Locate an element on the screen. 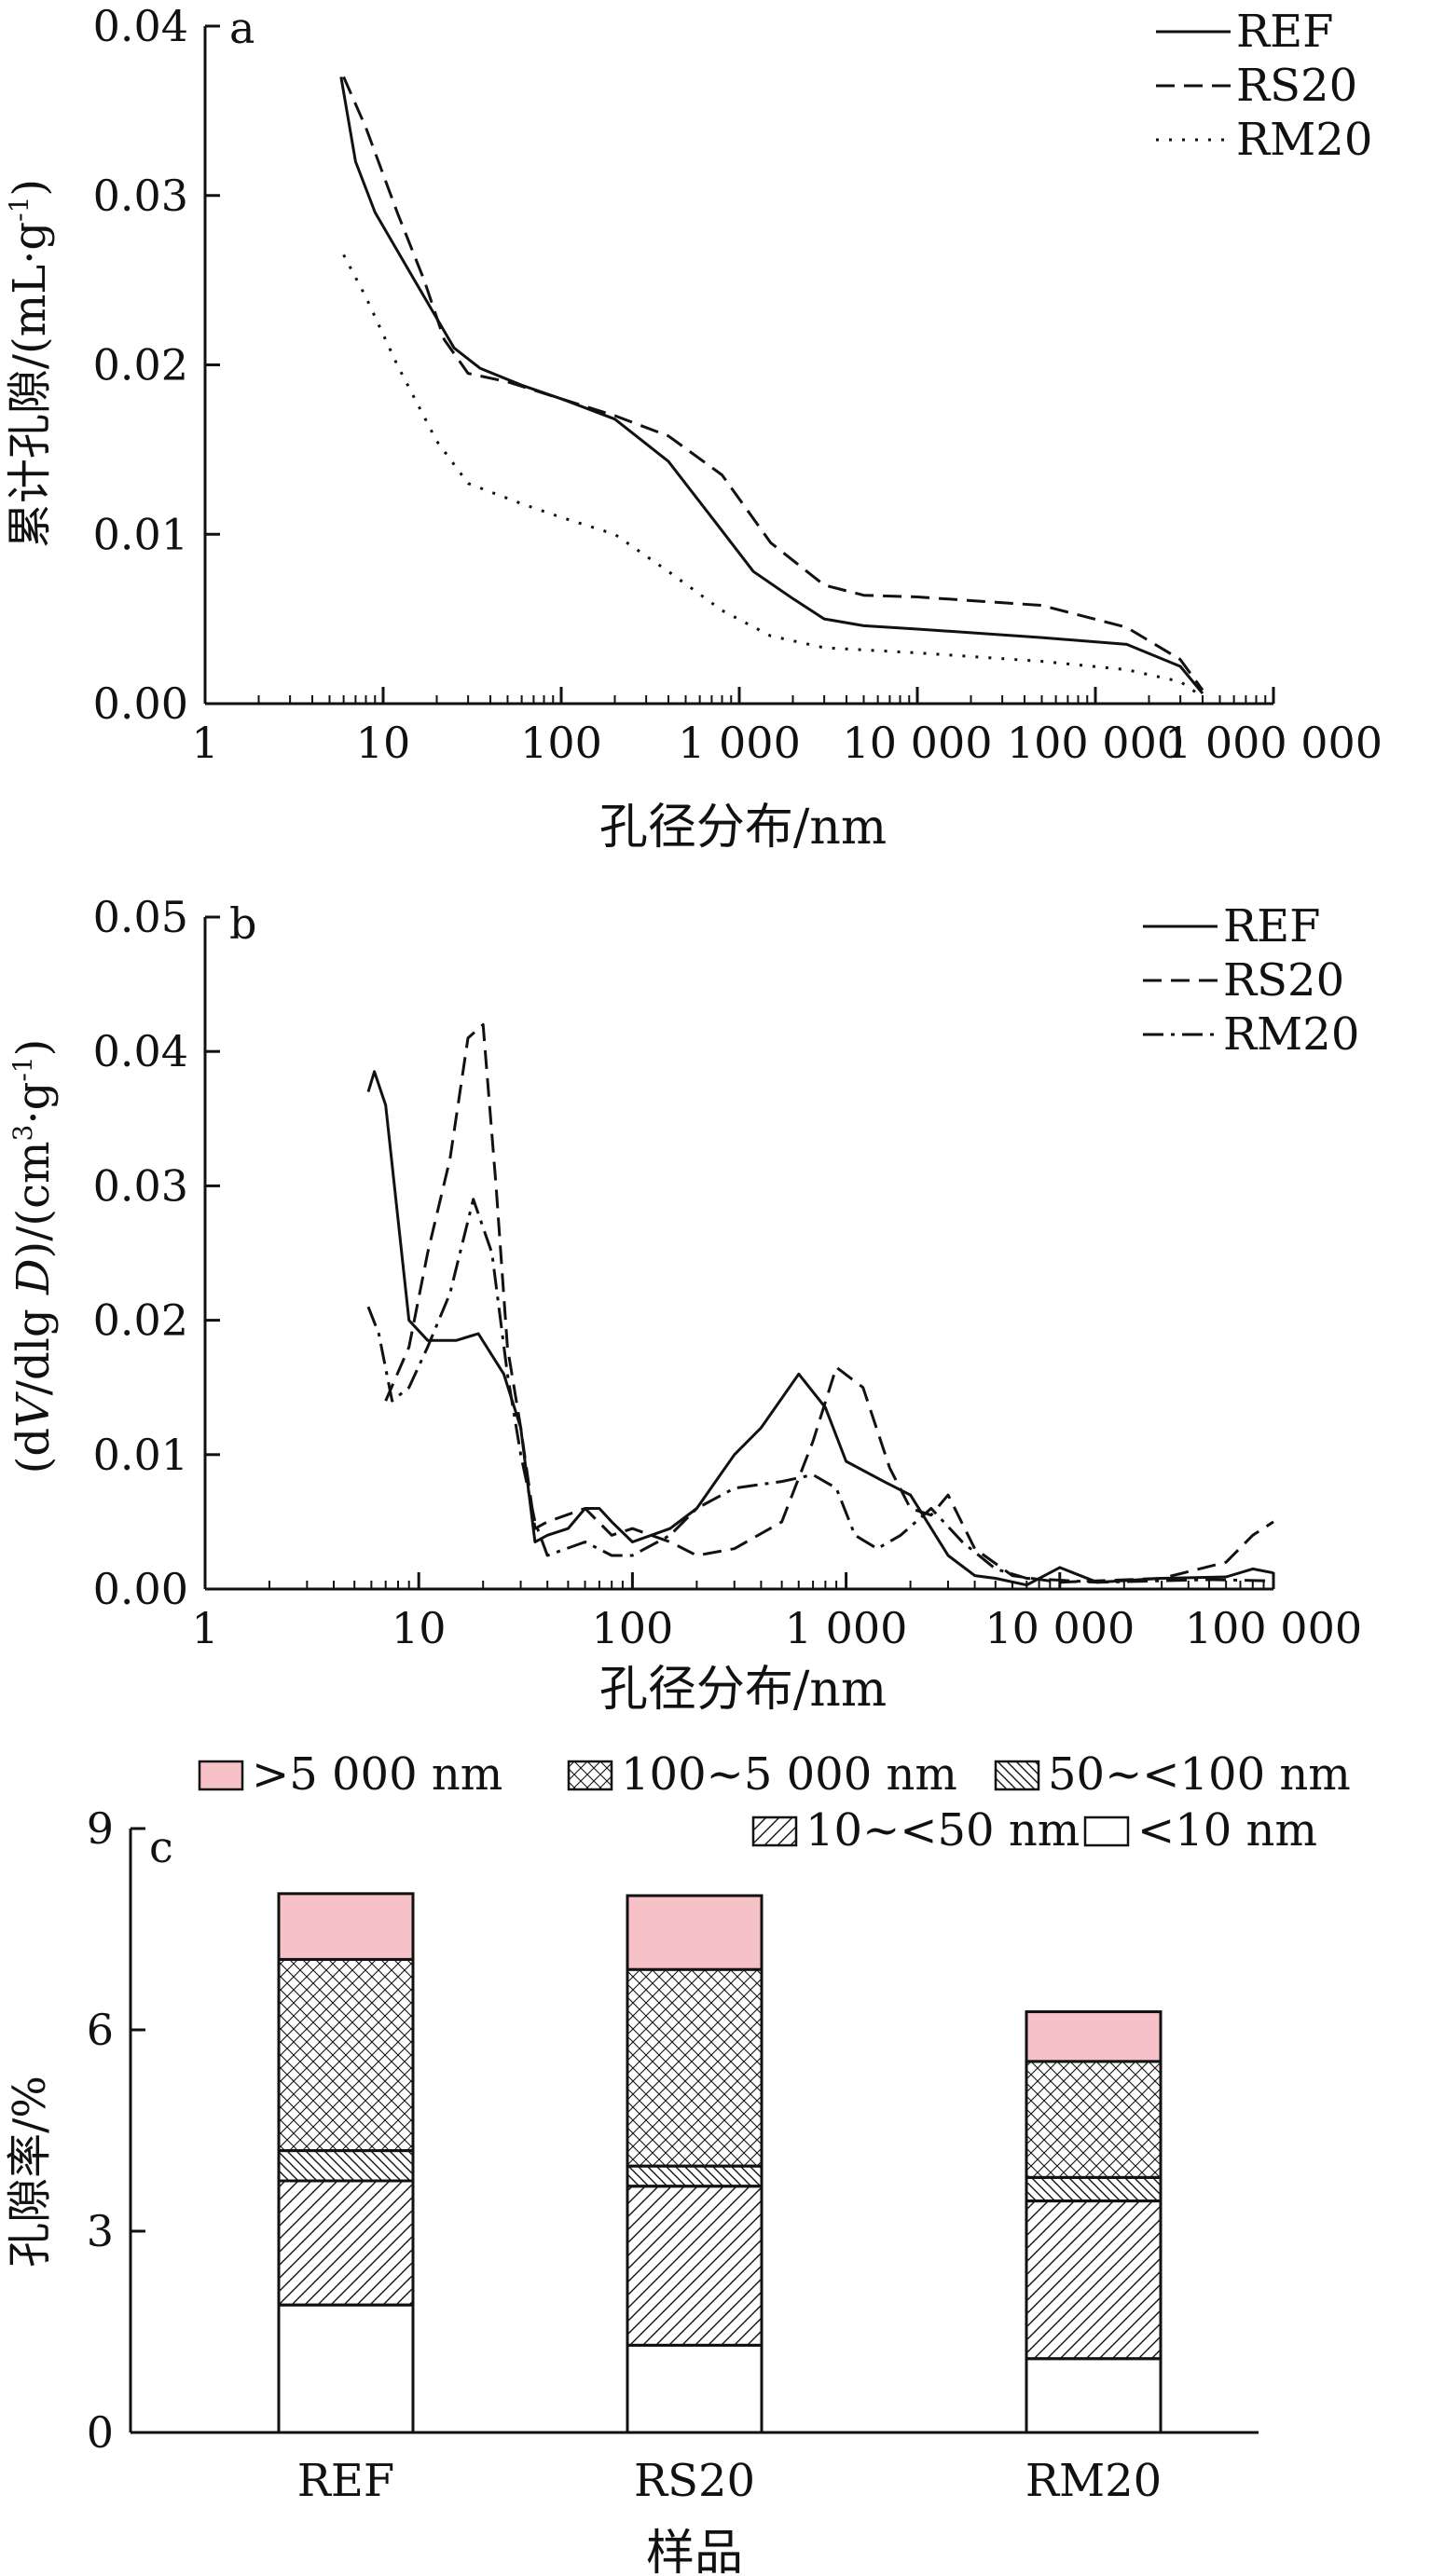 The image size is (1431, 2576). panel-b-x-axis-label: 孔径分布/nm is located at coordinates (743, 1690).